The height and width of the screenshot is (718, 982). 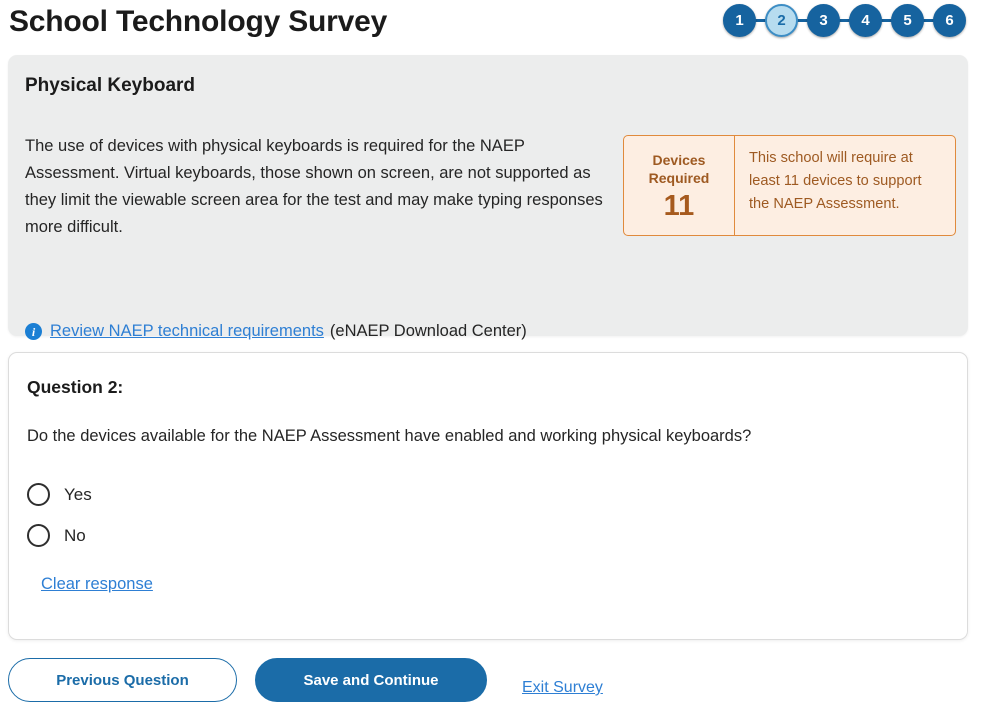 I want to click on option-no-label: No, so click(x=75, y=535).